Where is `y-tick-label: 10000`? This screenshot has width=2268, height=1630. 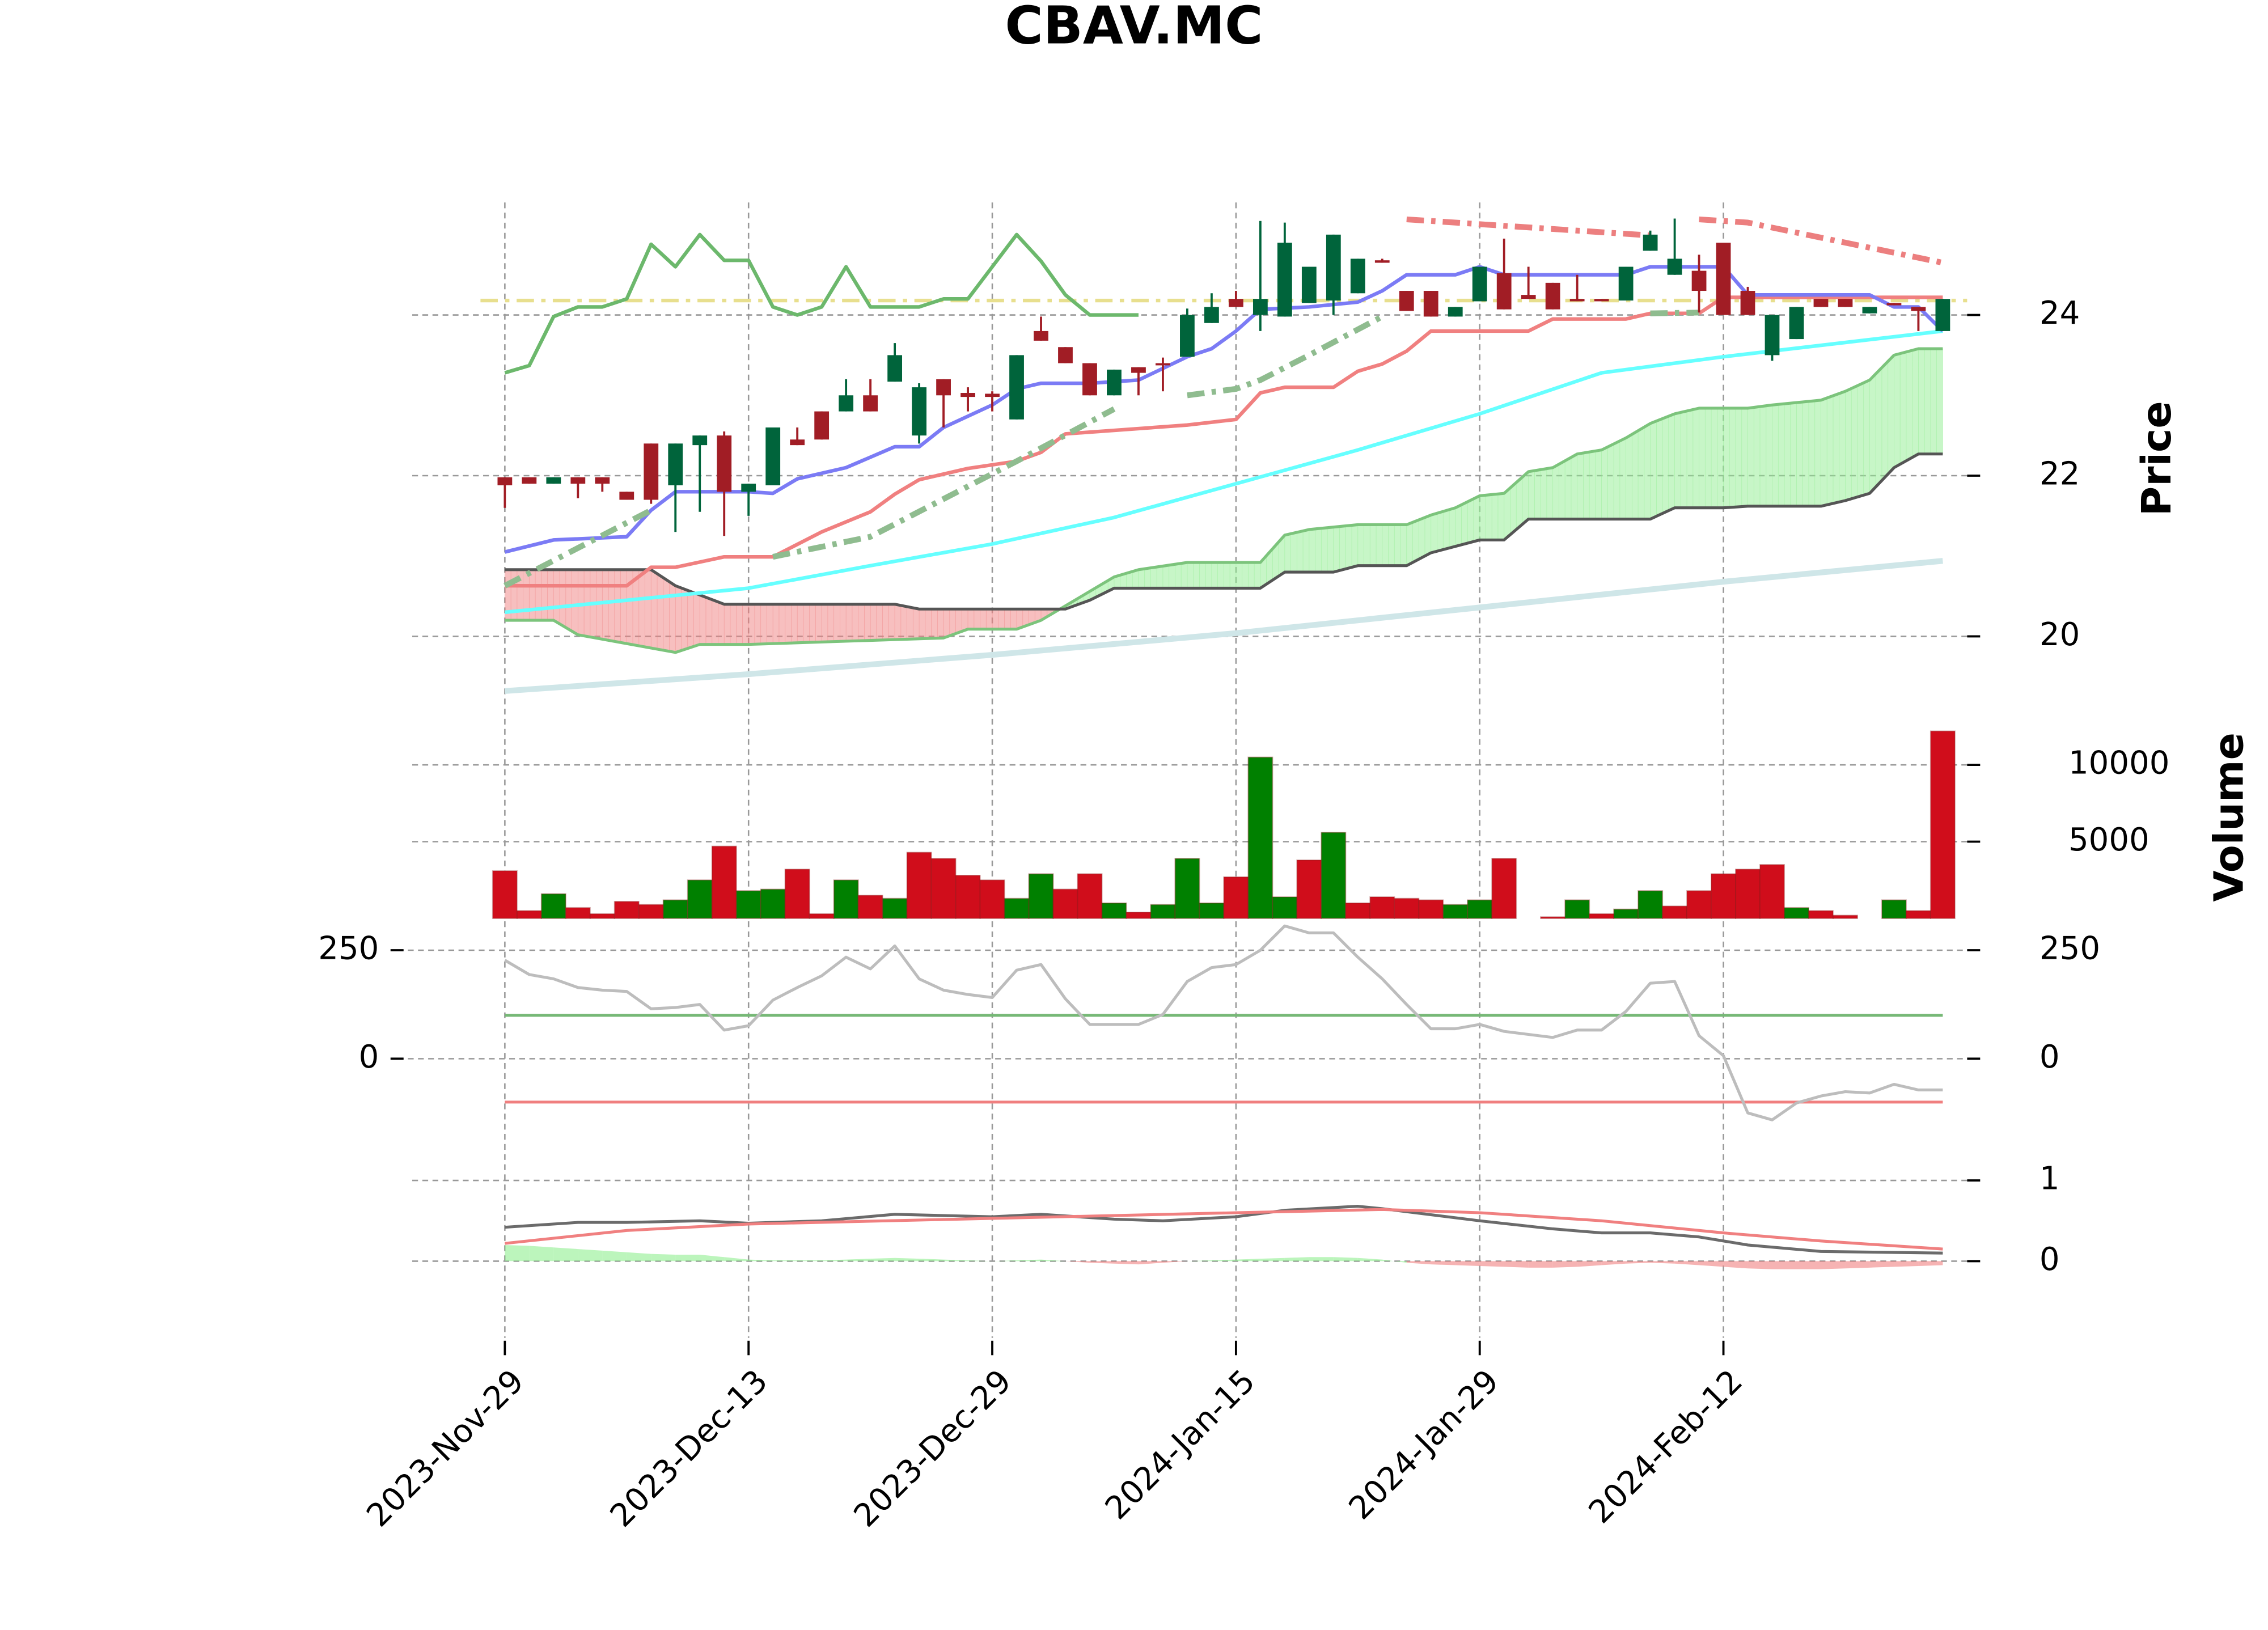
y-tick-label: 10000 is located at coordinates (2119, 764).